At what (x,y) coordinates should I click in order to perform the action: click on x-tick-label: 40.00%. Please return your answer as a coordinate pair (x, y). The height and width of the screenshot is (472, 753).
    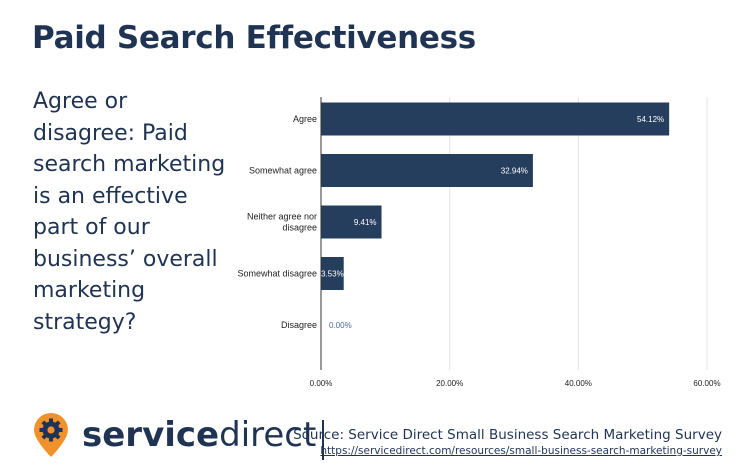
    Looking at the image, I should click on (578, 383).